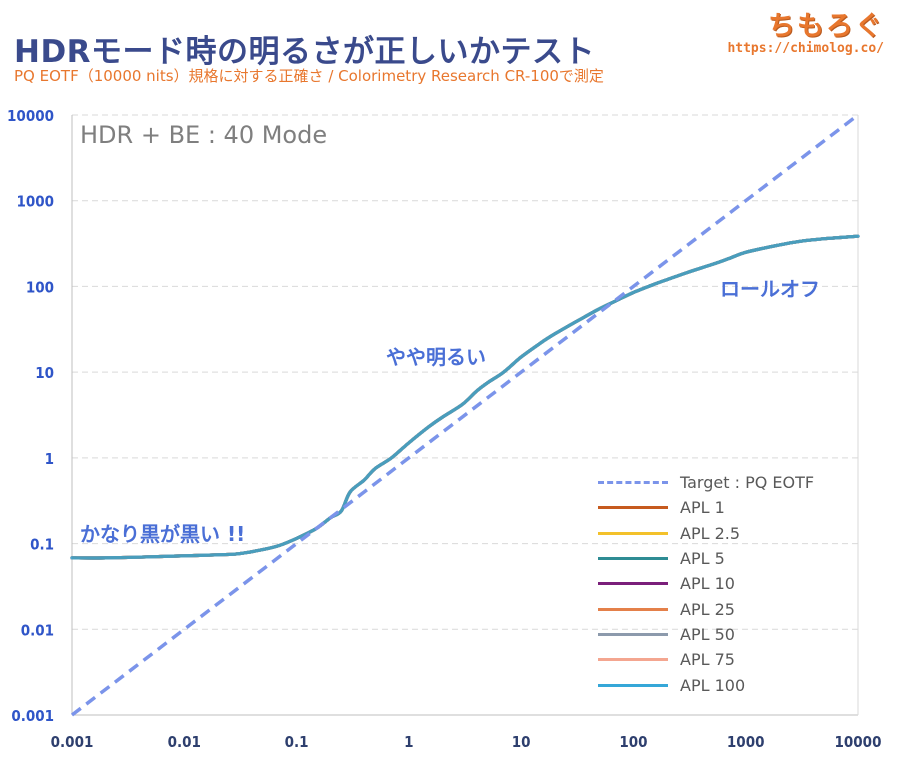 Image resolution: width=900 pixels, height=765 pixels. Describe the element at coordinates (633, 742) in the screenshot. I see `x-tick-label-5: 100` at that location.